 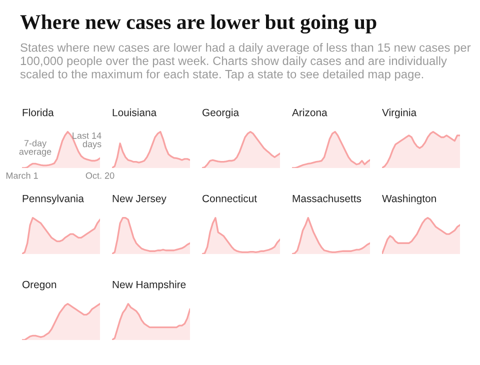 I want to click on annotation: 7-day average, so click(x=35, y=148).